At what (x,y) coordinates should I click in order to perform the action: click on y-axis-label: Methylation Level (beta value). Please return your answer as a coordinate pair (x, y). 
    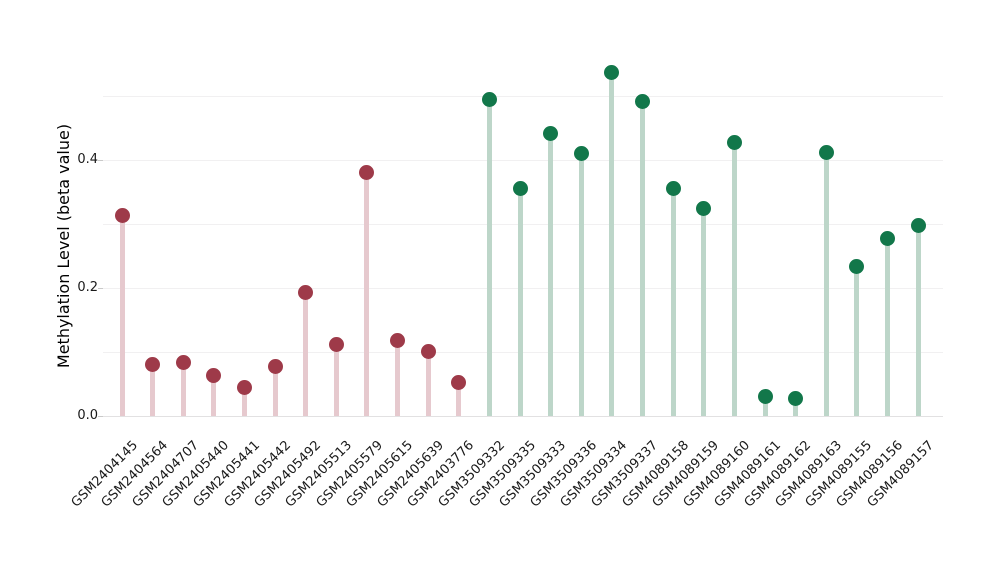
    Looking at the image, I should click on (63, 246).